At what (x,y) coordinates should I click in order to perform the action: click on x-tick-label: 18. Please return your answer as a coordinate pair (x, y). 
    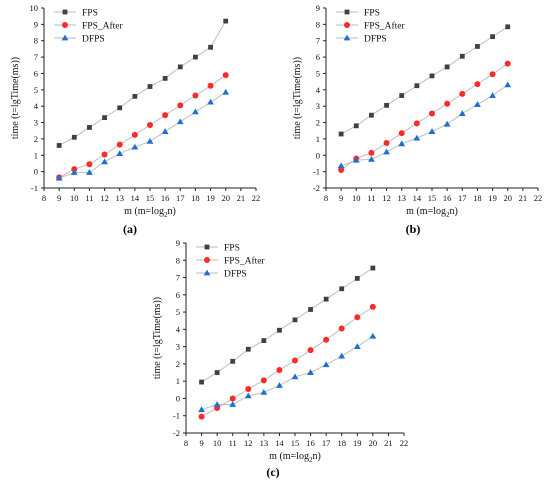
    Looking at the image, I should click on (195, 198).